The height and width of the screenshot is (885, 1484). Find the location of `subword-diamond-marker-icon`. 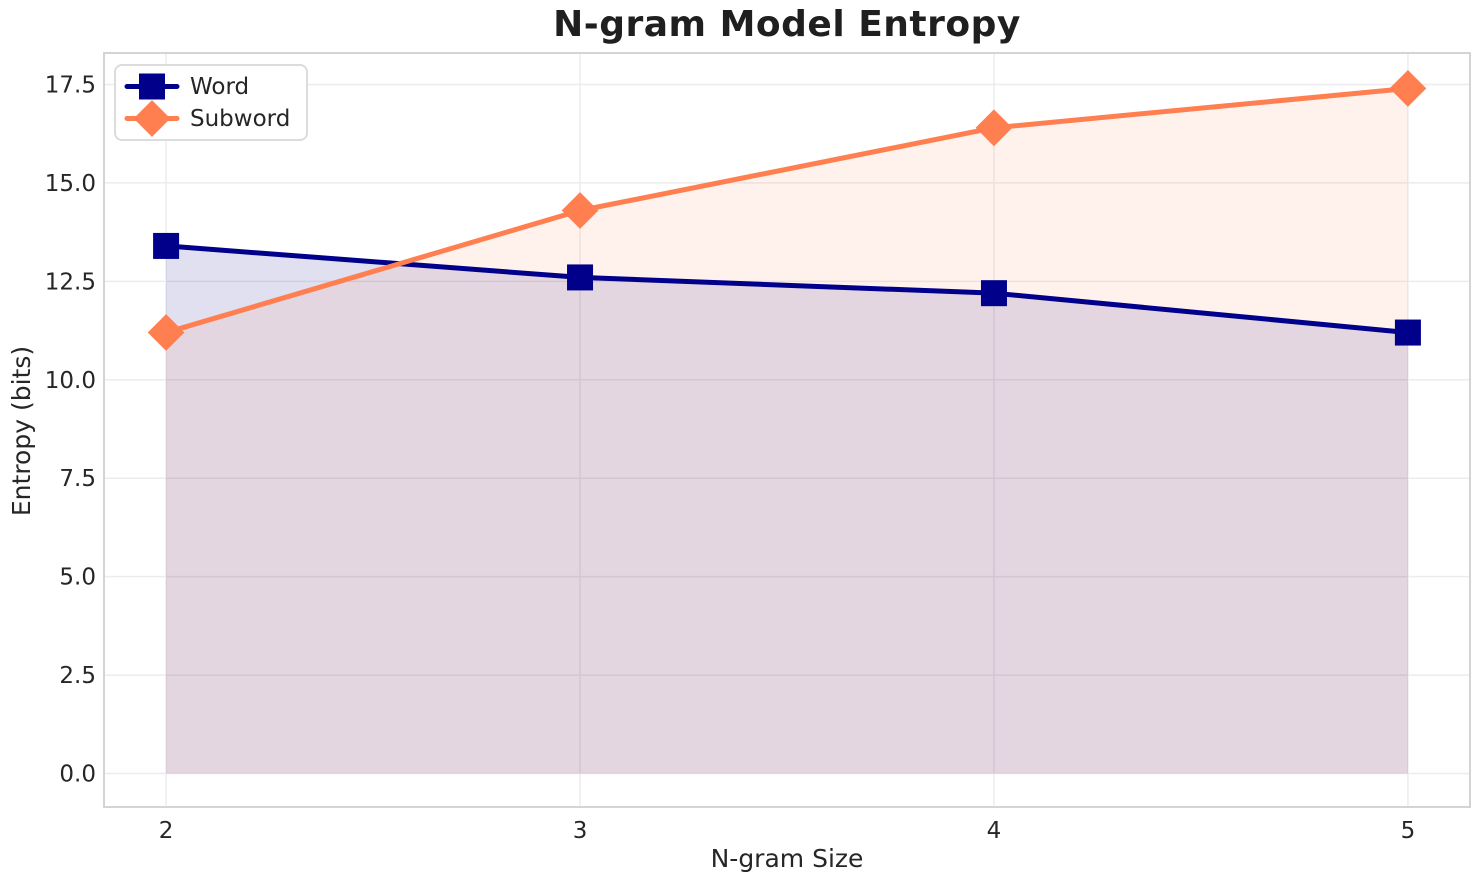

subword-diamond-marker-icon is located at coordinates (152, 118).